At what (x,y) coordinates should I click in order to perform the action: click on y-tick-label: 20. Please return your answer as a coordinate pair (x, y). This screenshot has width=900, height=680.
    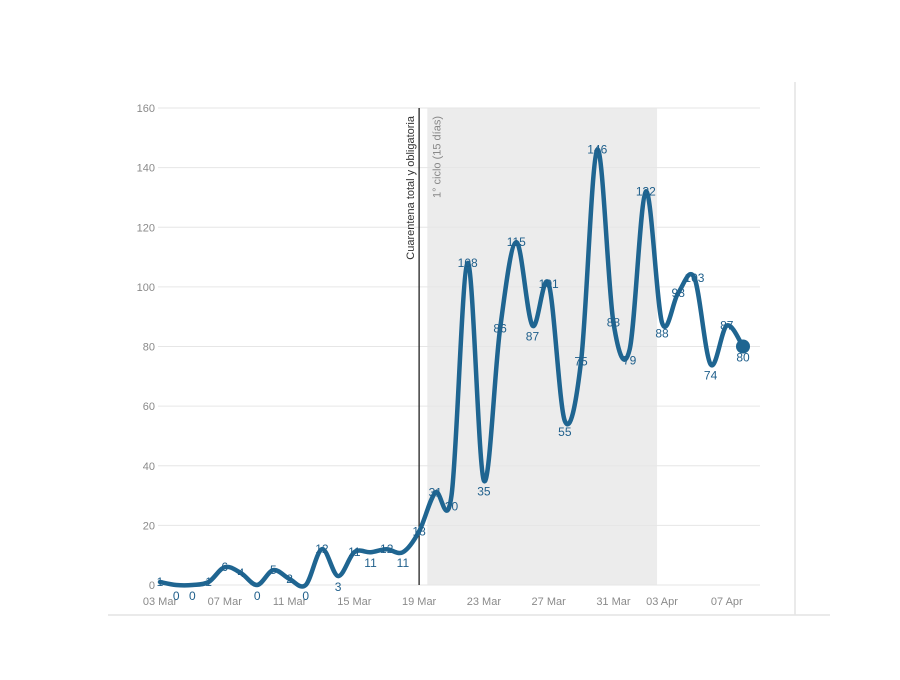
    Looking at the image, I should click on (149, 526).